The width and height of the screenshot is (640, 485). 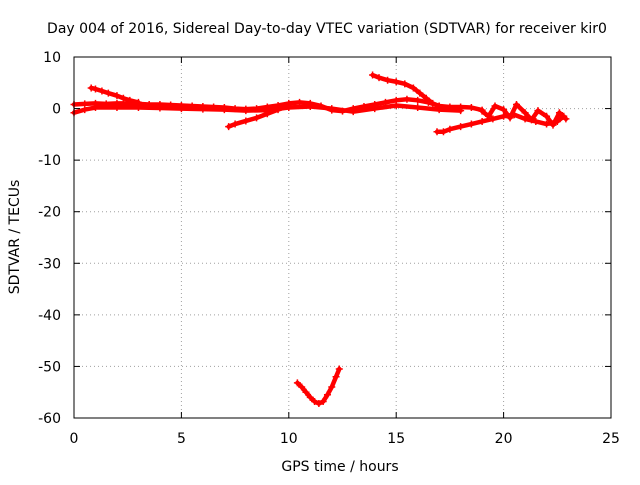 I want to click on y-tick-label: -10, so click(x=49, y=161).